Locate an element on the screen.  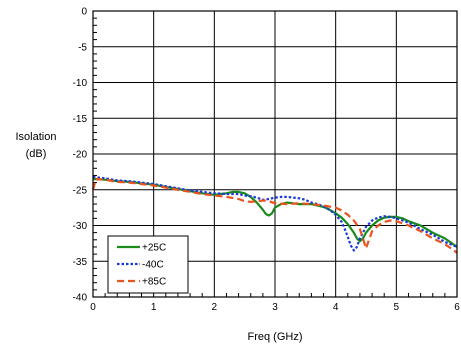
legend-label: +85C is located at coordinates (154, 282).